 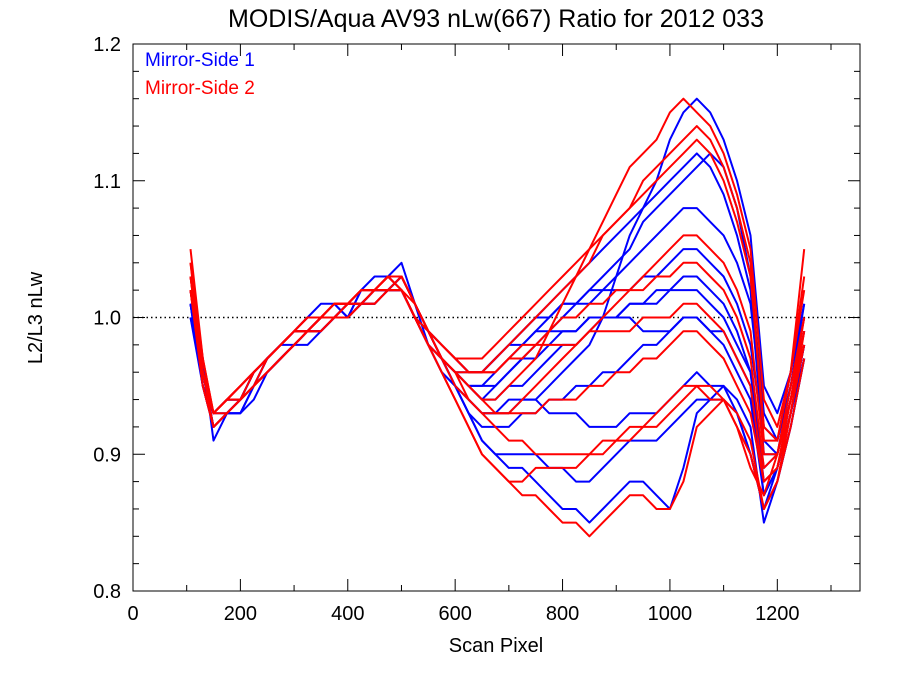 I want to click on x-tick-label: 400, so click(x=347, y=614).